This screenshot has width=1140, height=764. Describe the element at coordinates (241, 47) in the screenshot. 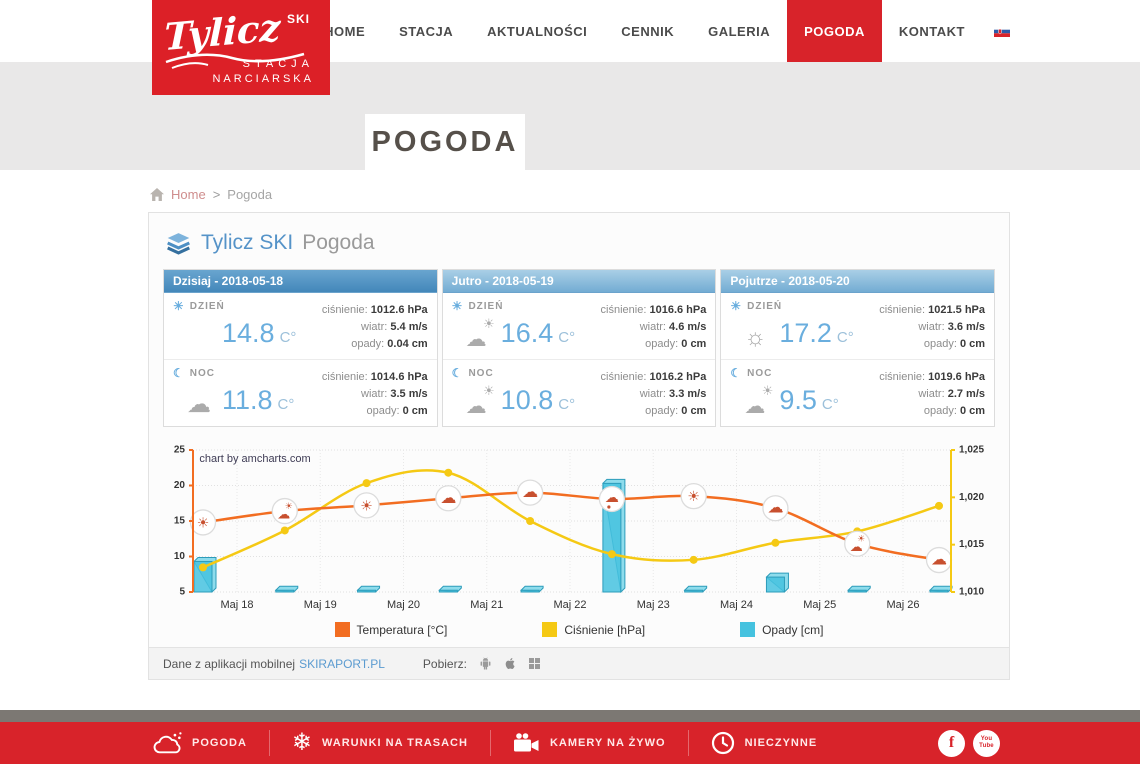

I see `tylicz-logo: SKI Tylicz STACJA NARCIARSKA` at that location.